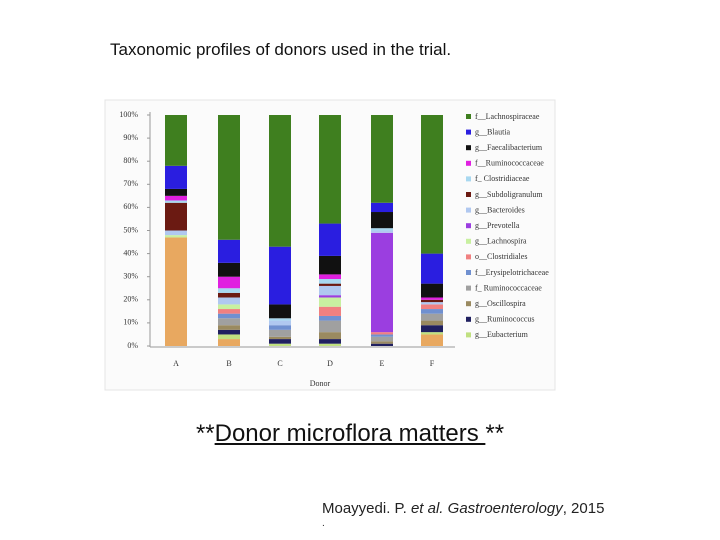 The width and height of the screenshot is (720, 540). Describe the element at coordinates (128, 114) in the screenshot. I see `y-tick-label: 100%` at that location.